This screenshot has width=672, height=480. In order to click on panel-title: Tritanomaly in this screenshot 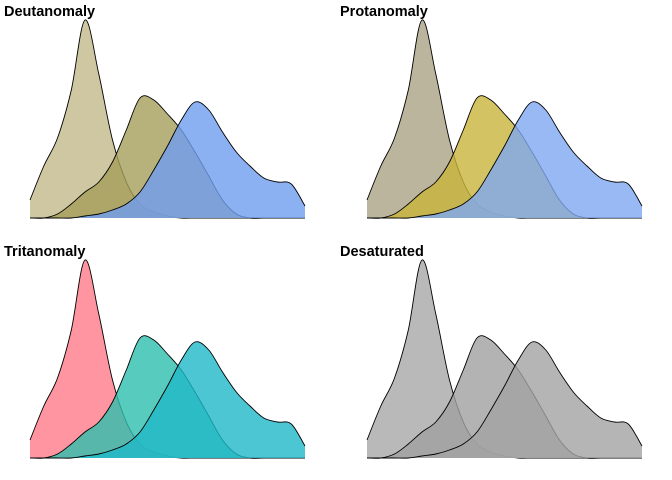, I will do `click(44, 252)`.